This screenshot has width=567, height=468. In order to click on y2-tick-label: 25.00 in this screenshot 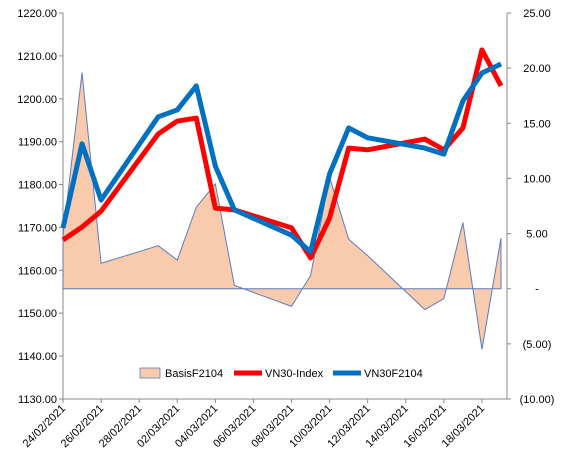, I will do `click(537, 14)`.